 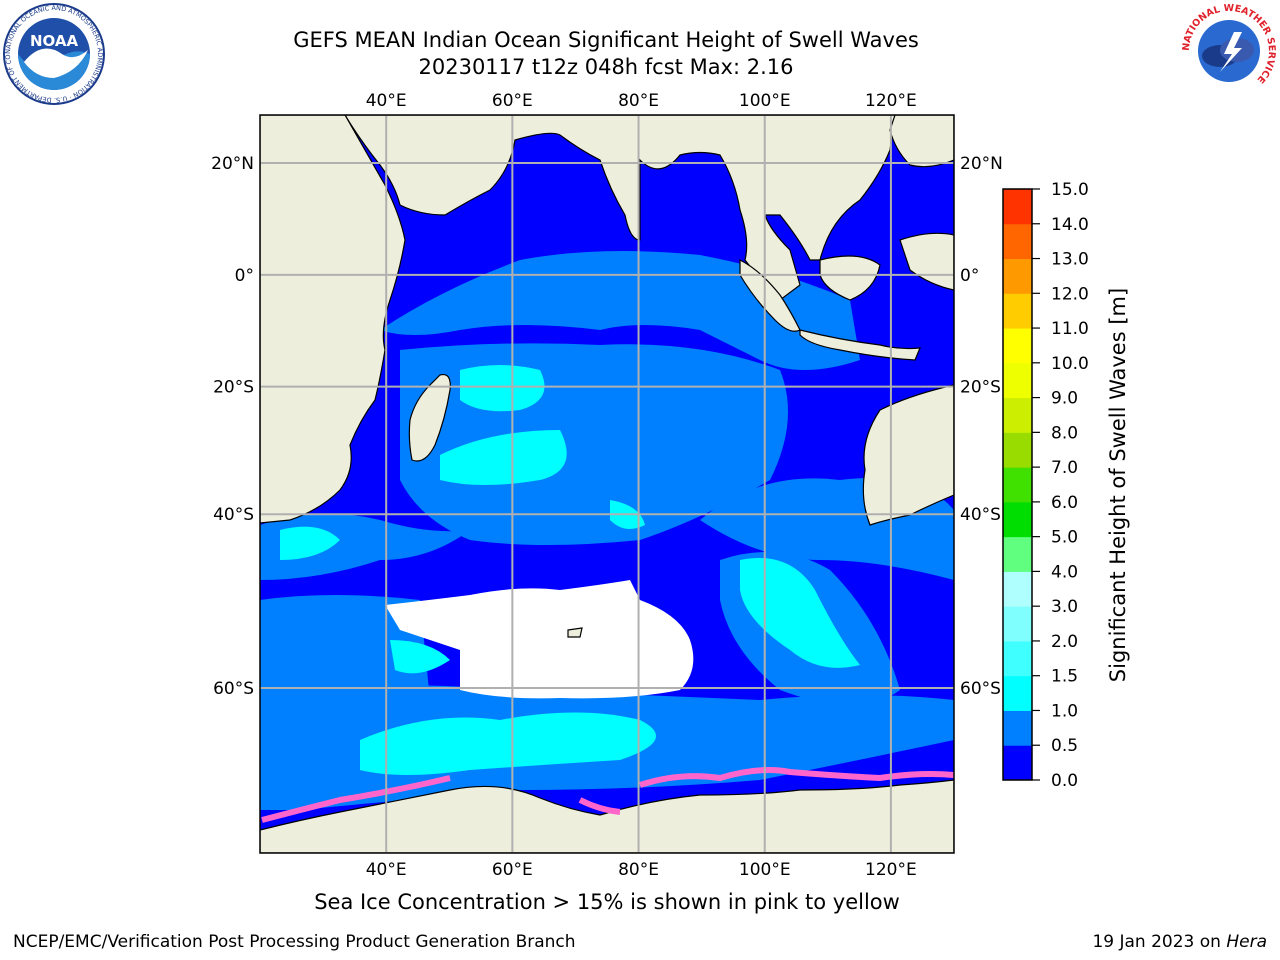 What do you see at coordinates (244, 276) in the screenshot?
I see `left-lat-tick-label: 0°` at bounding box center [244, 276].